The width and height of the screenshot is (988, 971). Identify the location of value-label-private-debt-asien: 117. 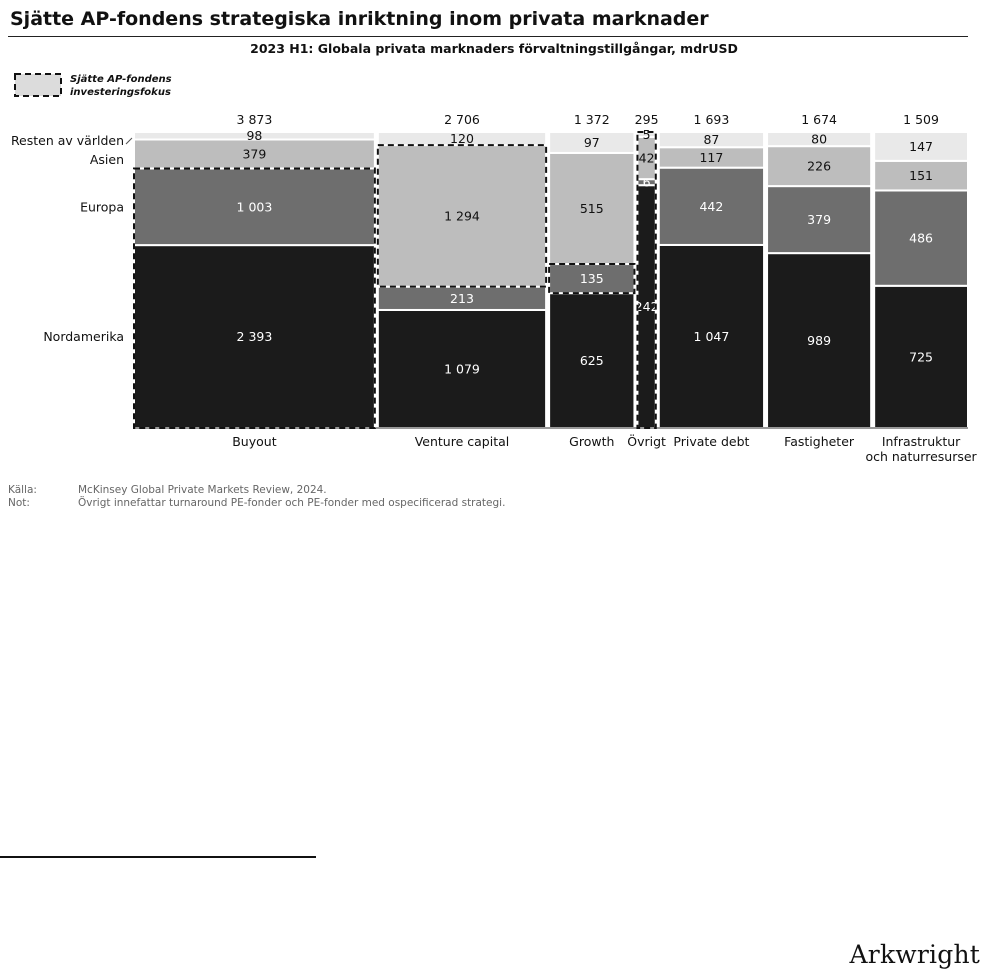
(711, 157).